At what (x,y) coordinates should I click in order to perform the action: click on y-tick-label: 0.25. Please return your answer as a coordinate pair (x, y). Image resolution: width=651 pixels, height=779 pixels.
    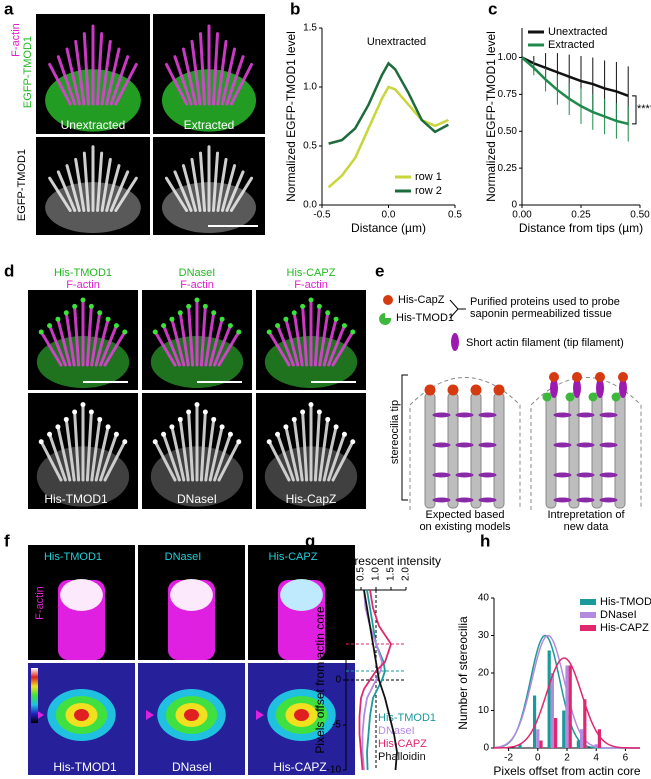
    Looking at the image, I should click on (508, 168).